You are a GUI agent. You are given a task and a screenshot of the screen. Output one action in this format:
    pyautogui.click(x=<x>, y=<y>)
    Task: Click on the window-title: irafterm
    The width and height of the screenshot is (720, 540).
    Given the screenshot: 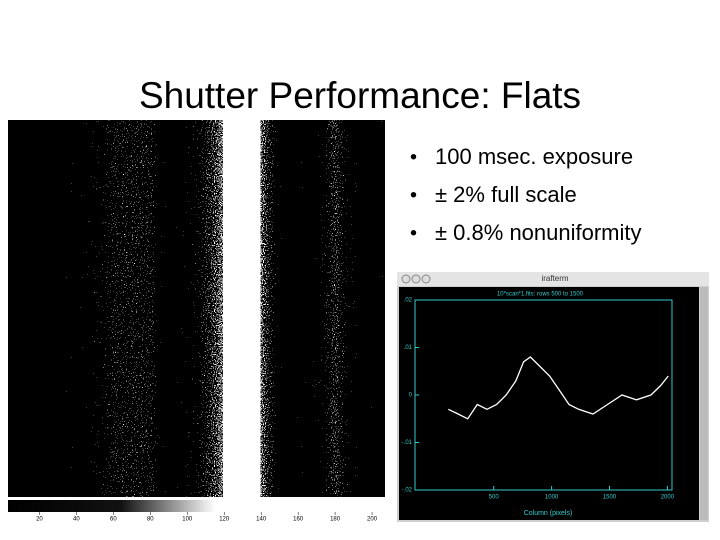 What is the action you would take?
    pyautogui.click(x=554, y=278)
    